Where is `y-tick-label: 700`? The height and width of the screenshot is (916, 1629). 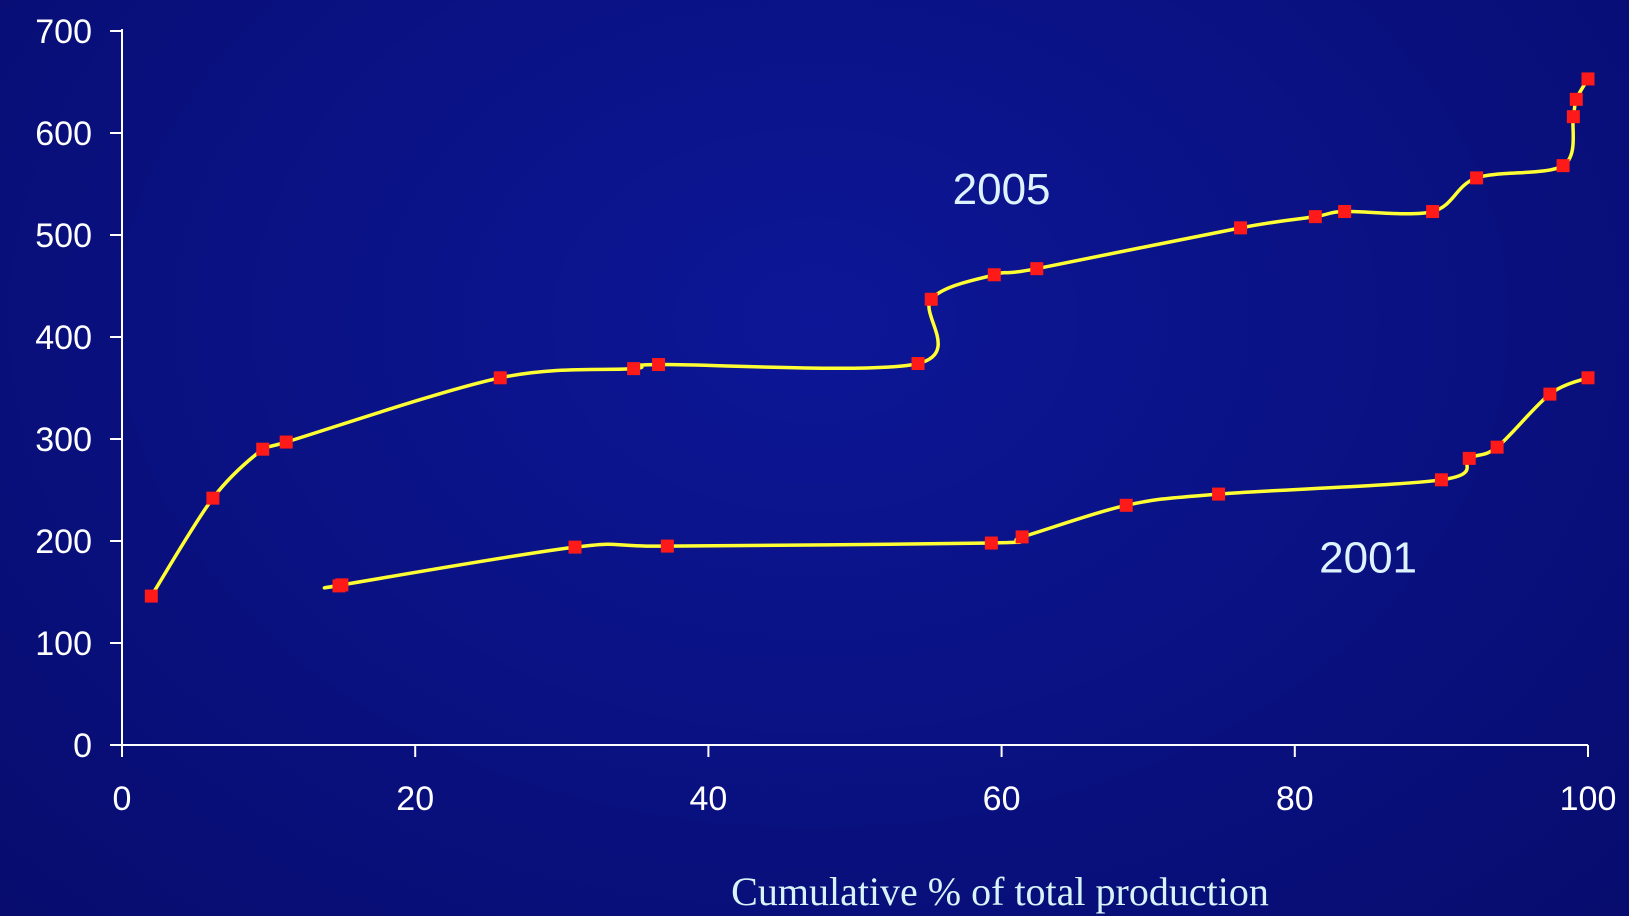 y-tick-label: 700 is located at coordinates (63, 32).